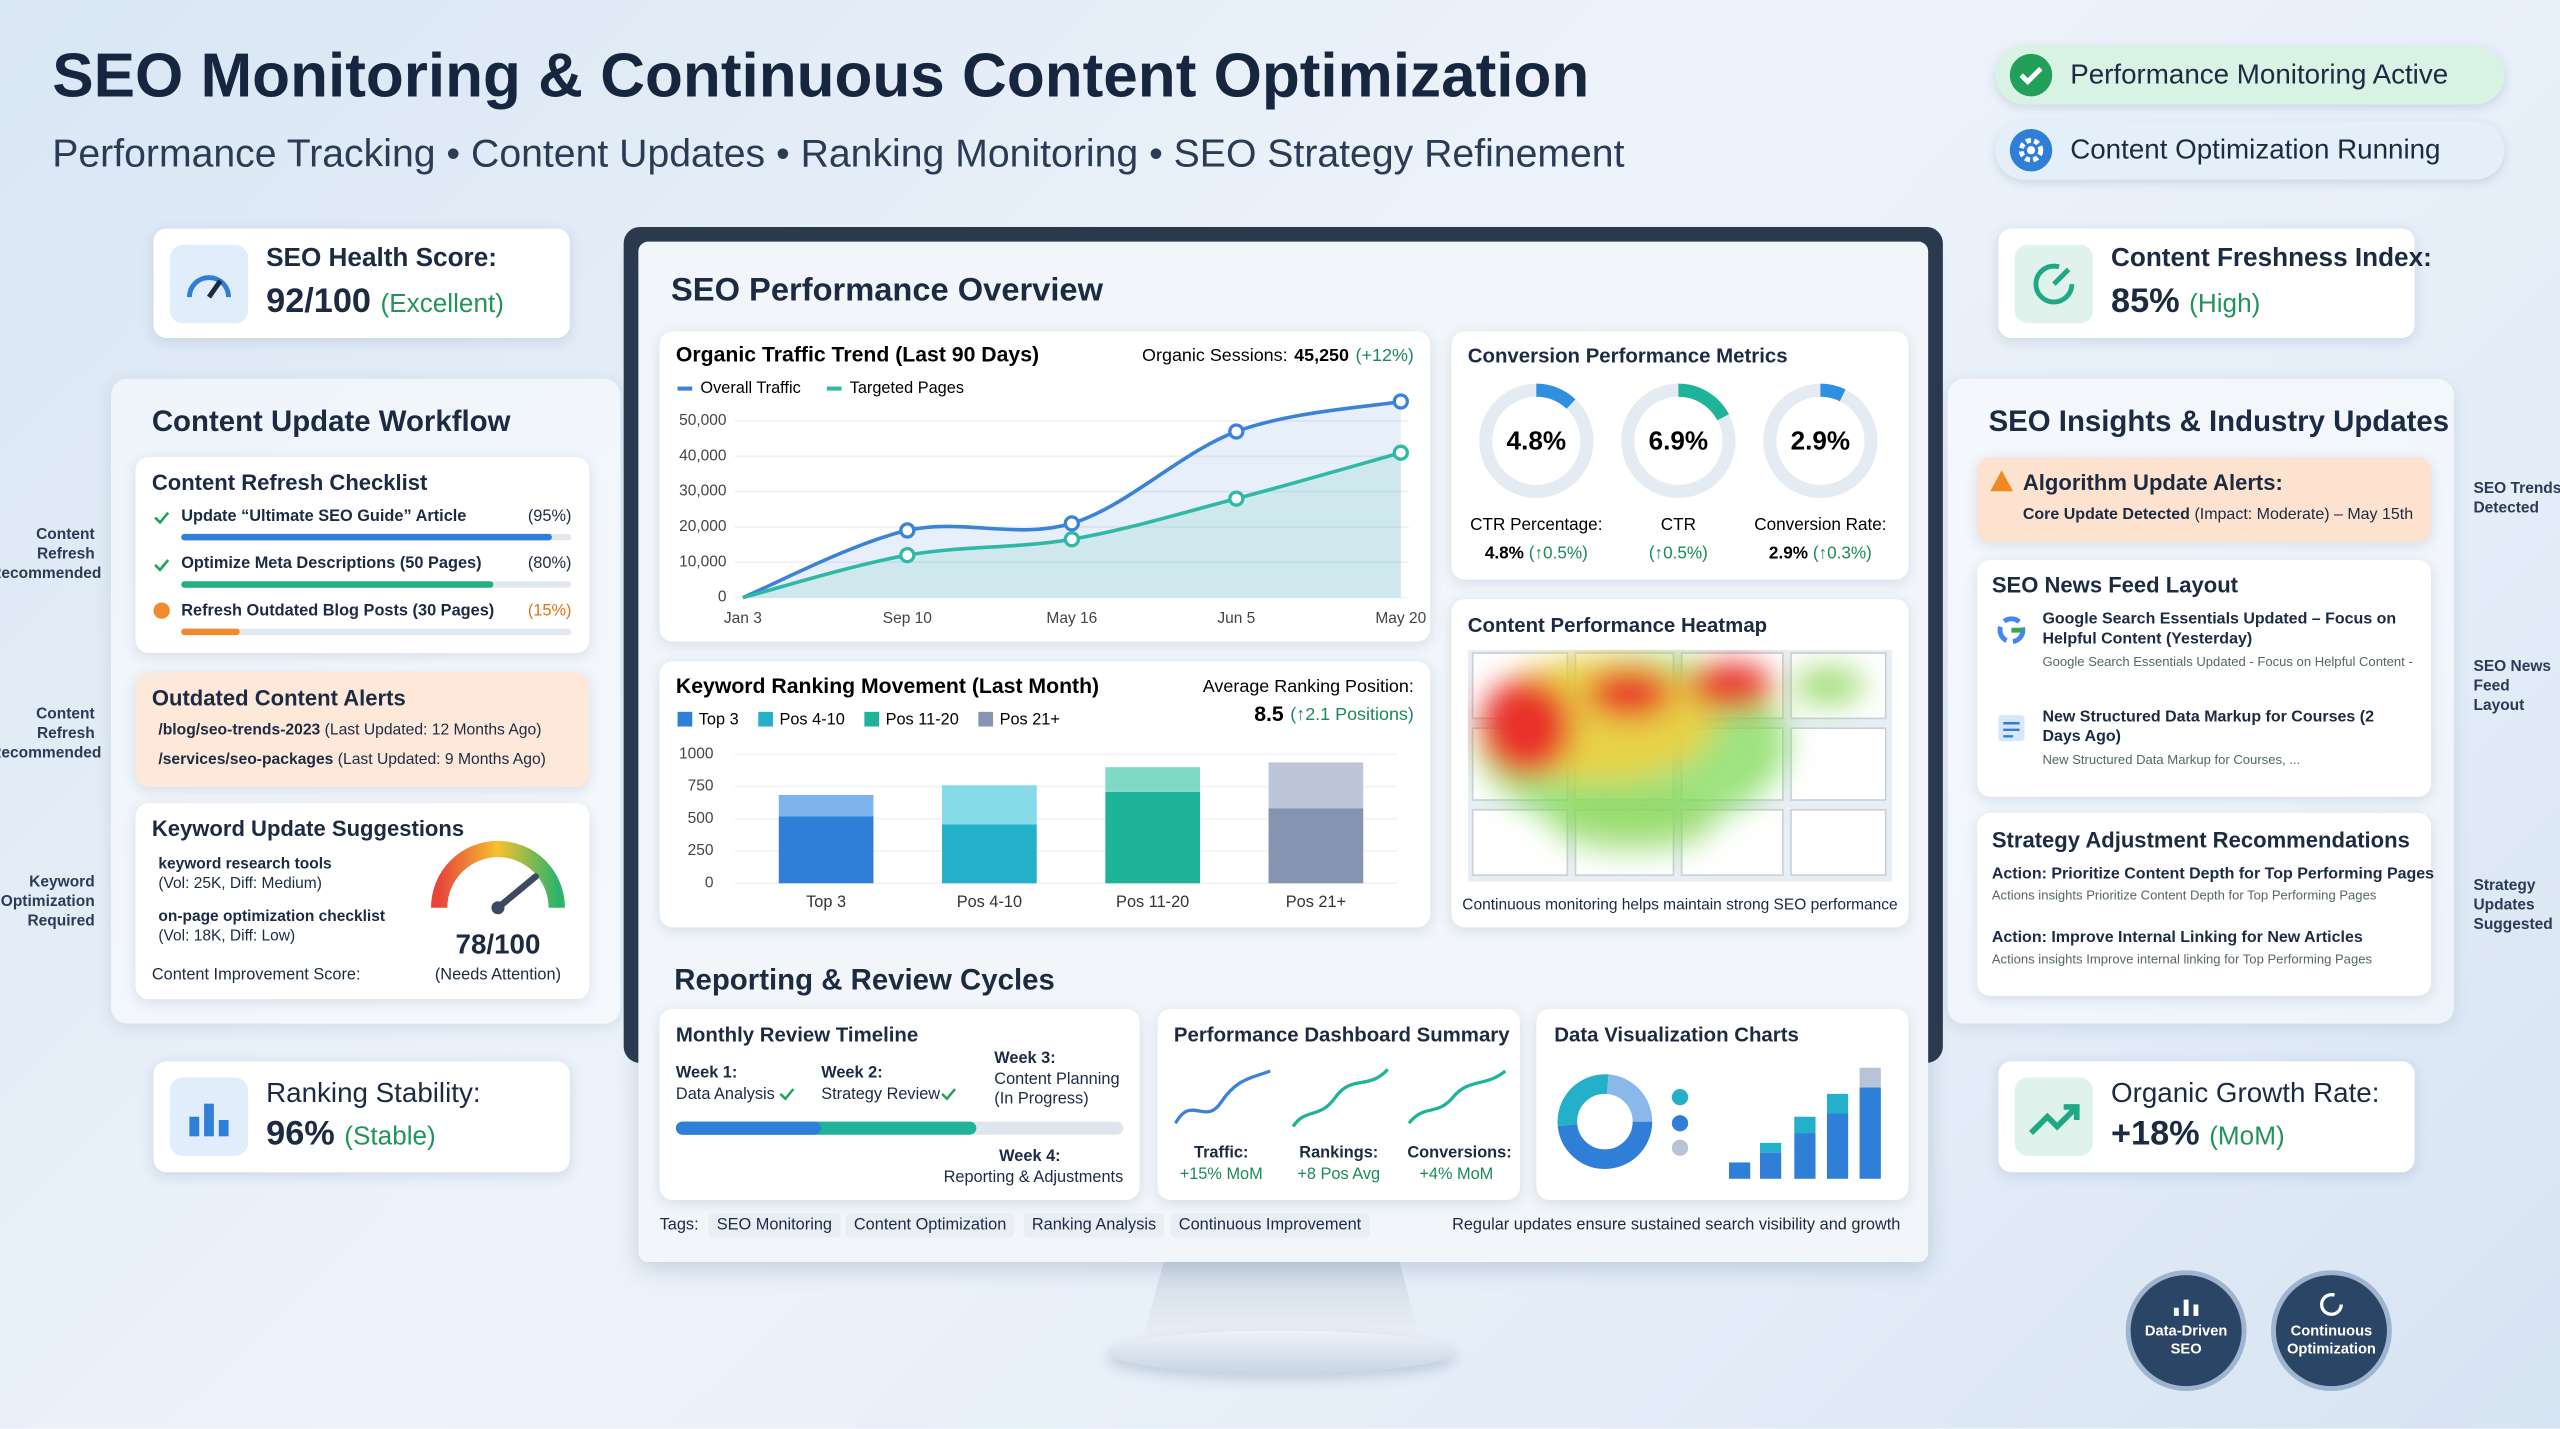 The image size is (2560, 1429). I want to click on alert-note: (Last Updated: 12 Months Ago), so click(433, 730).